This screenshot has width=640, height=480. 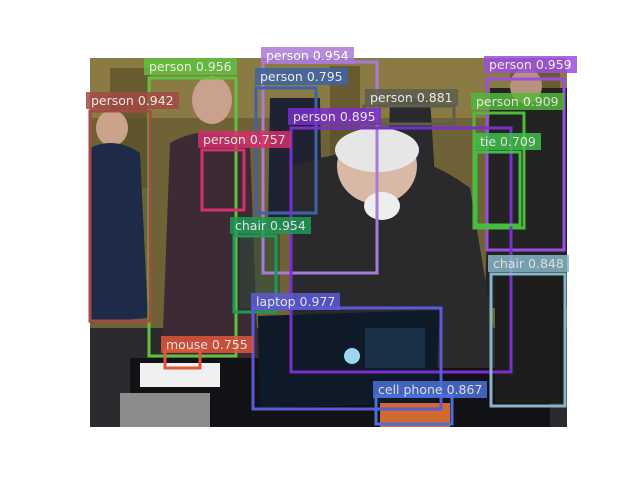 What do you see at coordinates (270, 225) in the screenshot?
I see `detection-label-10: chair 0.954` at bounding box center [270, 225].